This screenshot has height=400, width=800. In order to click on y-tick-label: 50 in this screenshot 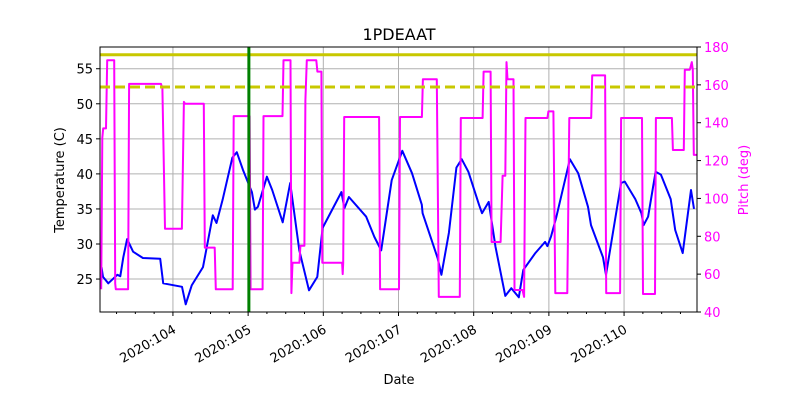, I will do `click(84, 105)`.